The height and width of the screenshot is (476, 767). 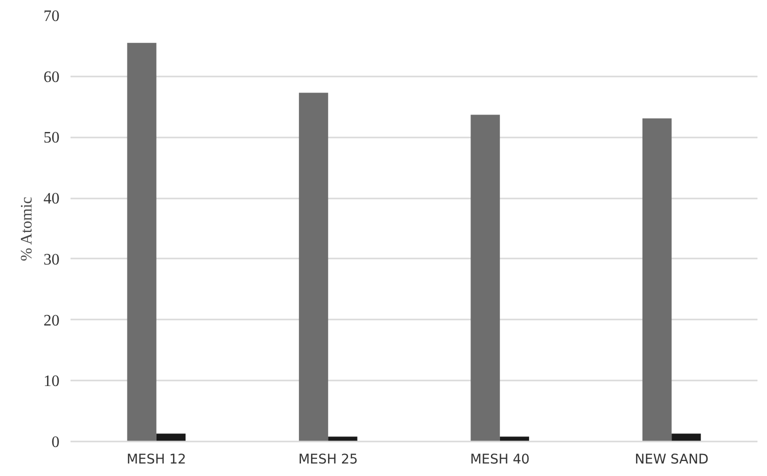 I want to click on y-tick-label: 30, so click(x=52, y=259).